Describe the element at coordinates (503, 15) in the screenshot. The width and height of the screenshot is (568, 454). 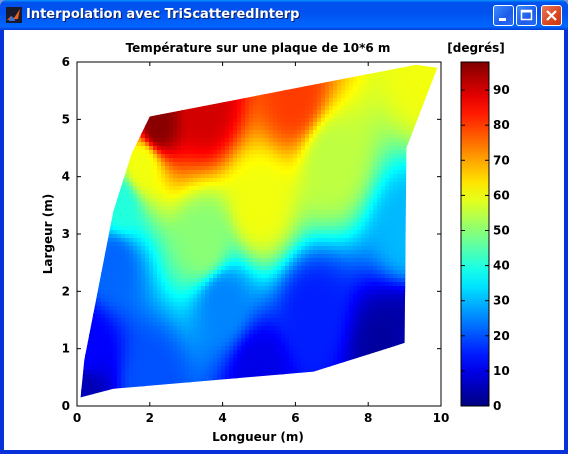
I see `minimize-button` at that location.